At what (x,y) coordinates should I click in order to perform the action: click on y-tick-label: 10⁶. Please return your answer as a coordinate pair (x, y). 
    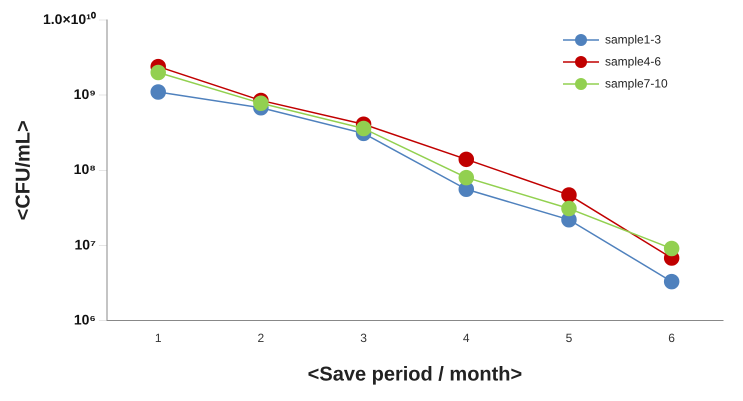
    Looking at the image, I should click on (85, 319).